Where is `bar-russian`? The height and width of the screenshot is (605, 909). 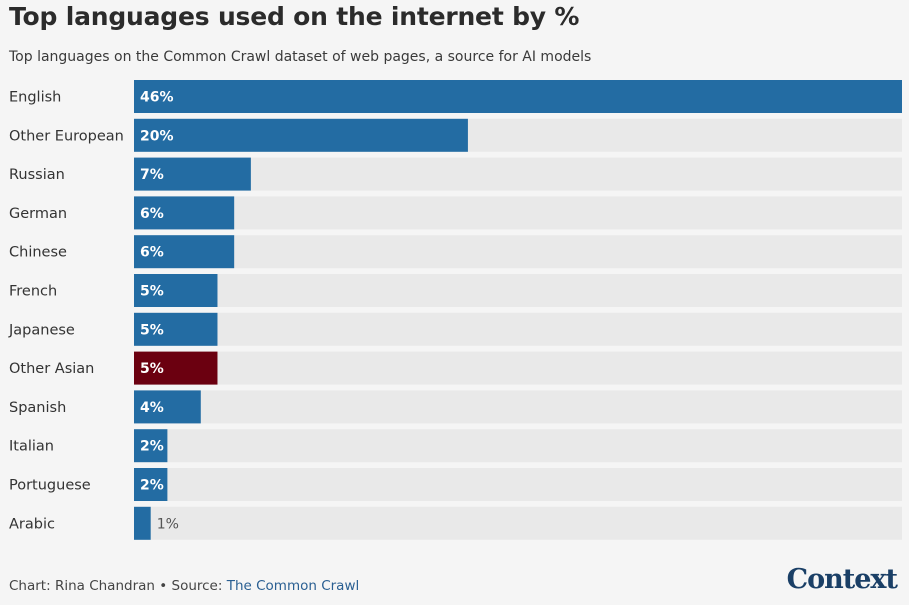 bar-russian is located at coordinates (192, 174).